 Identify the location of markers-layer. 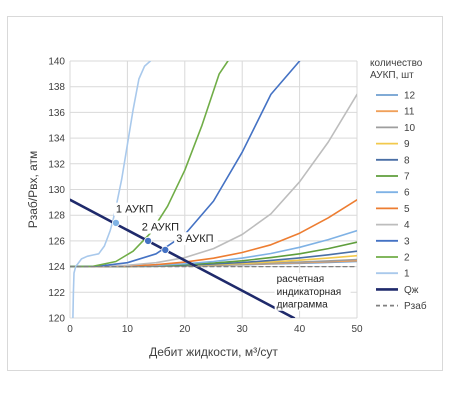
(140, 236).